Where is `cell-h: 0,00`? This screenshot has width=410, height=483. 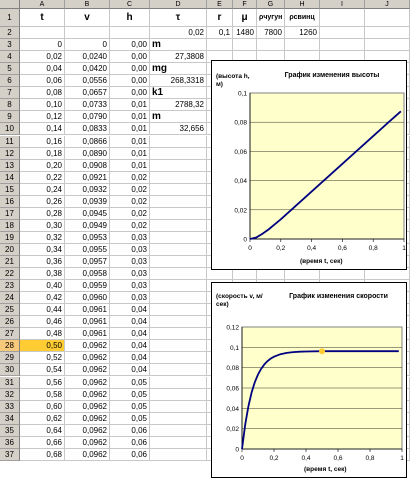 cell-h: 0,00 is located at coordinates (130, 81).